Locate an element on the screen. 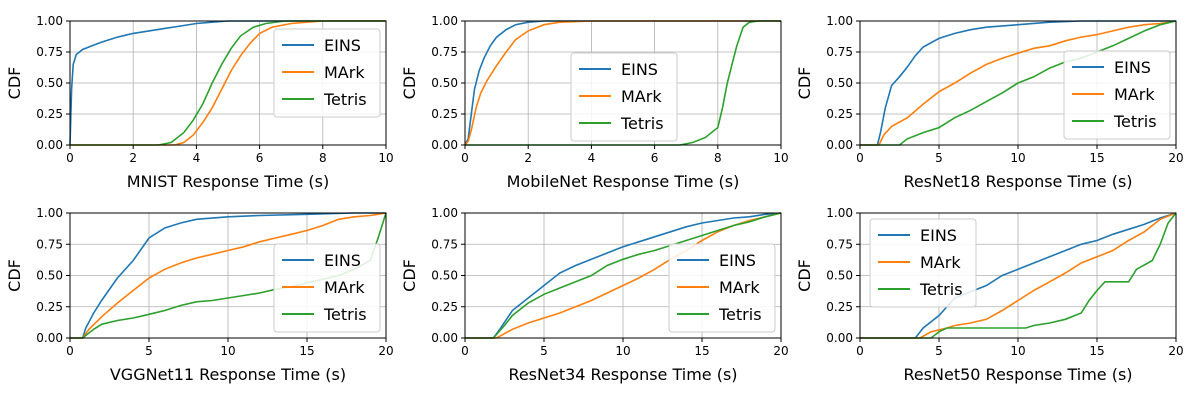  x-axis-label: MNIST Response Time (s) is located at coordinates (228, 181).